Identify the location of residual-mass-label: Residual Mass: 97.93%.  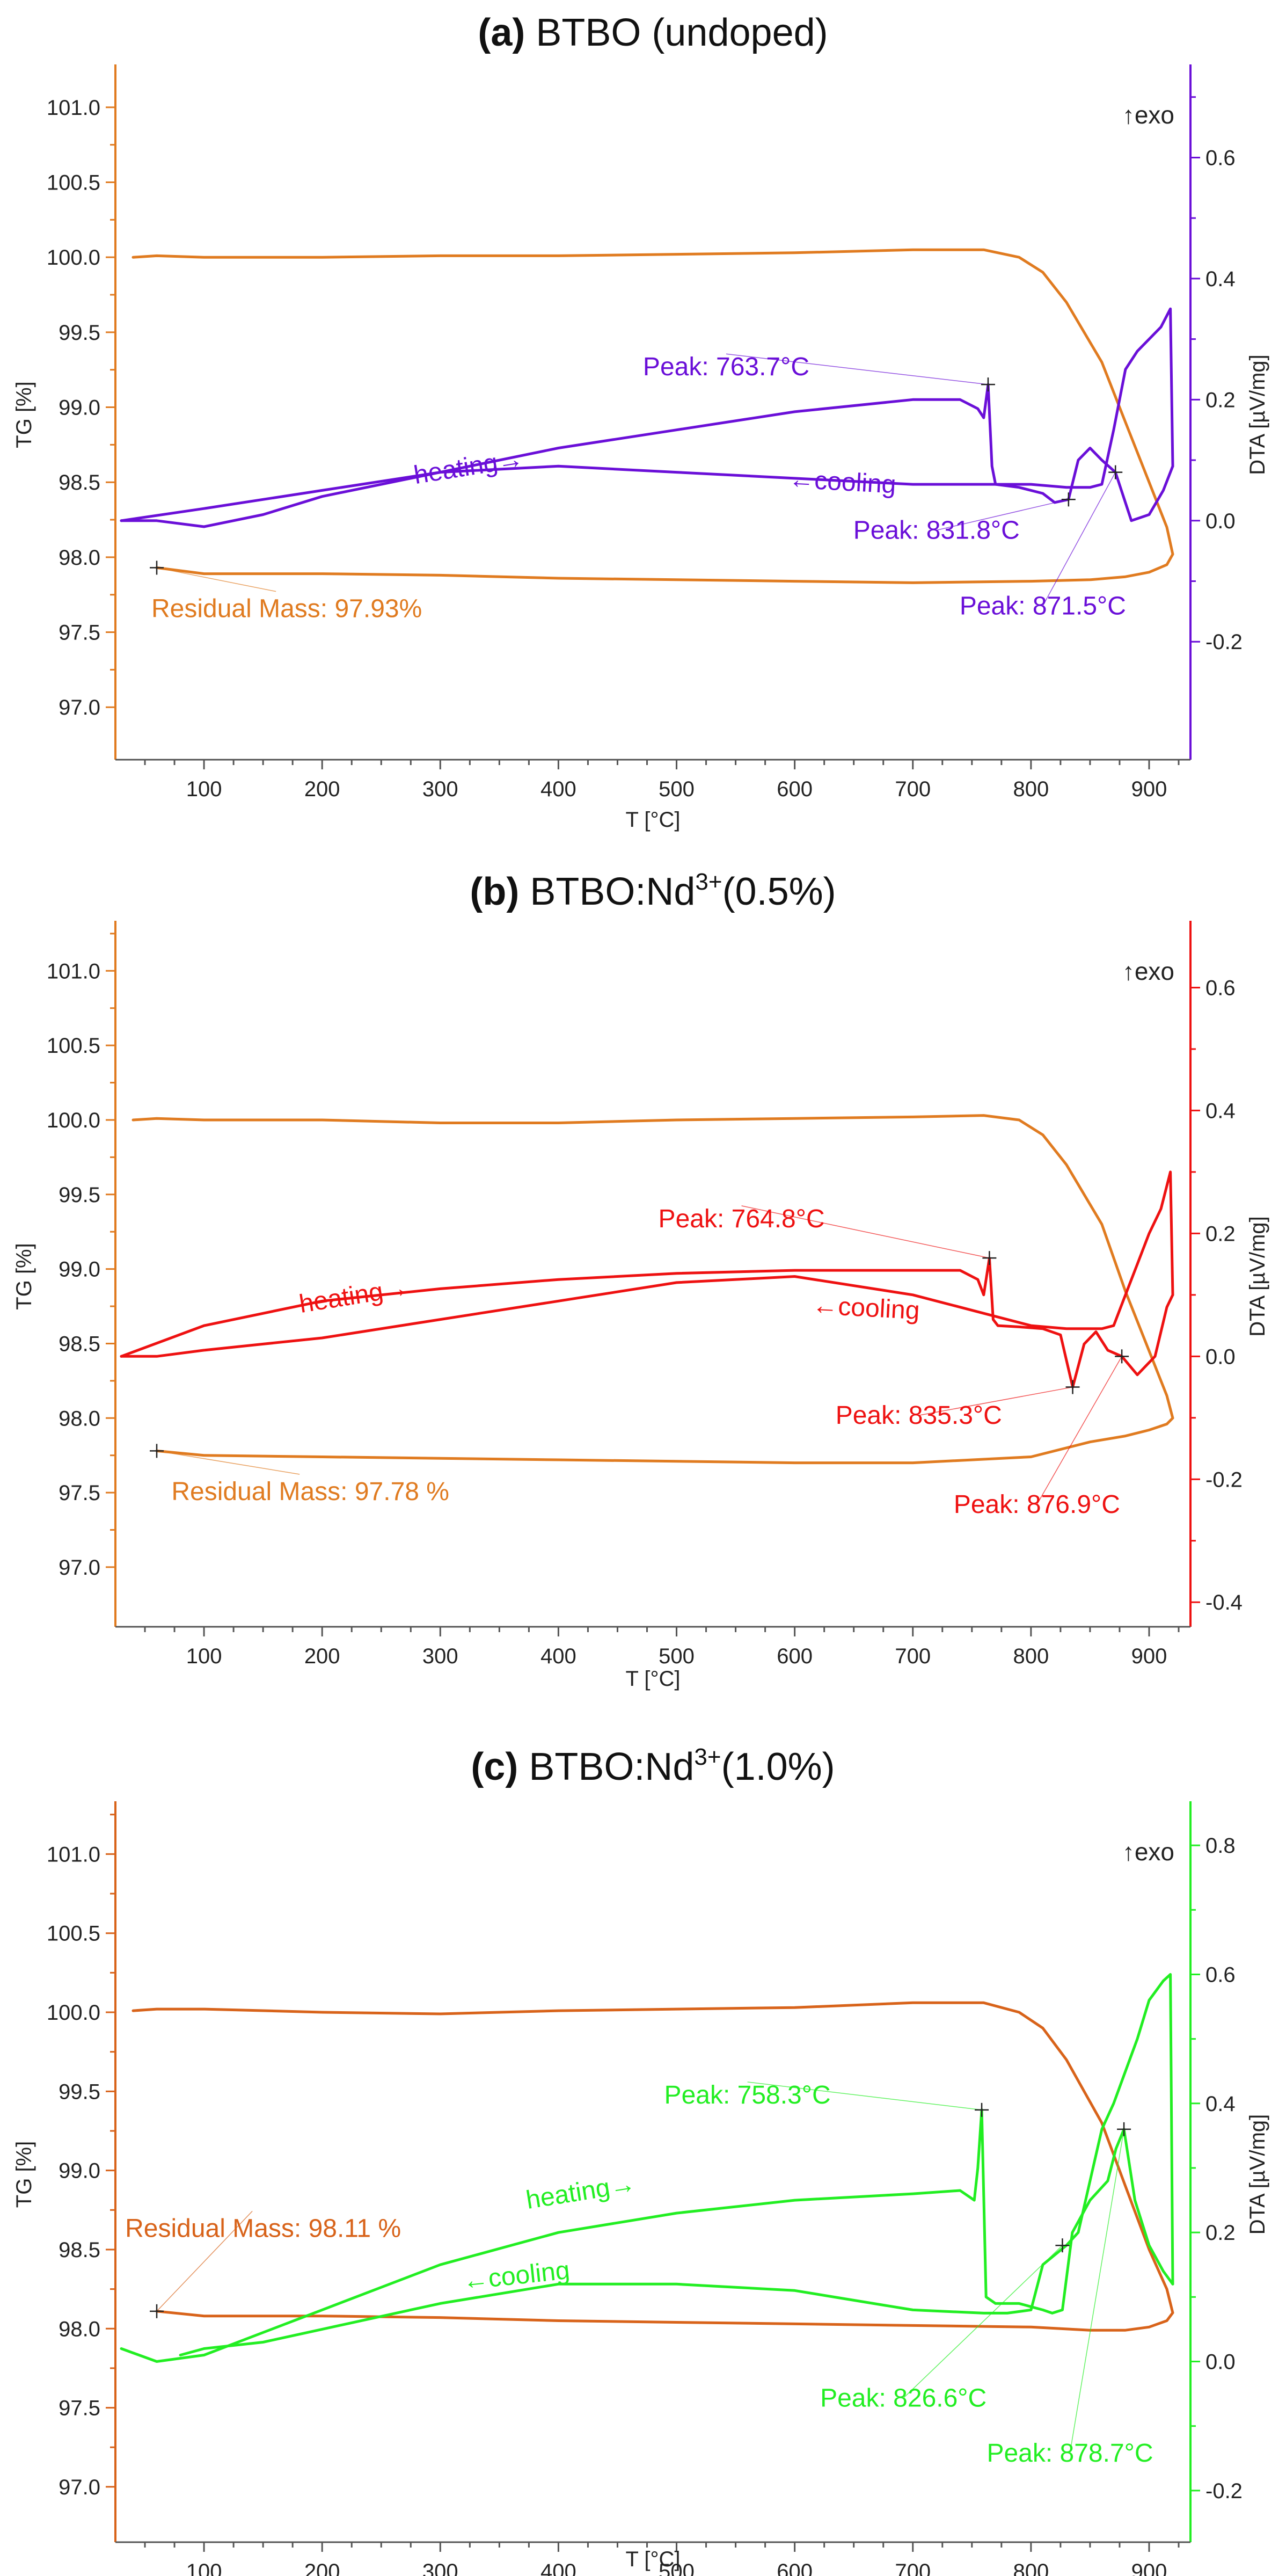
(286, 609).